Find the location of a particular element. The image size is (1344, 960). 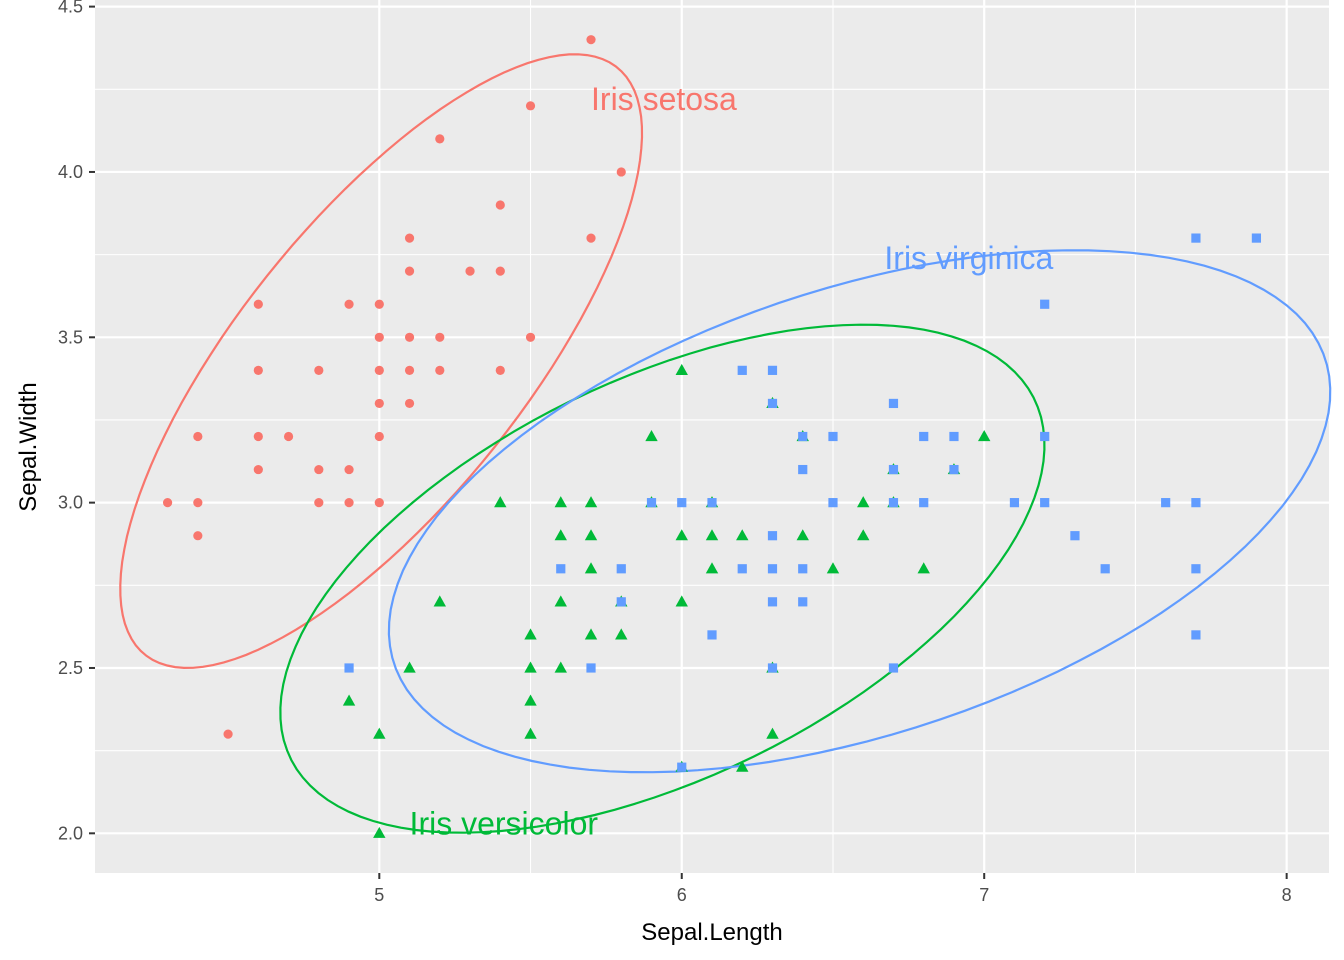

label-iris-versicolor: Iris versicolor is located at coordinates (504, 823).